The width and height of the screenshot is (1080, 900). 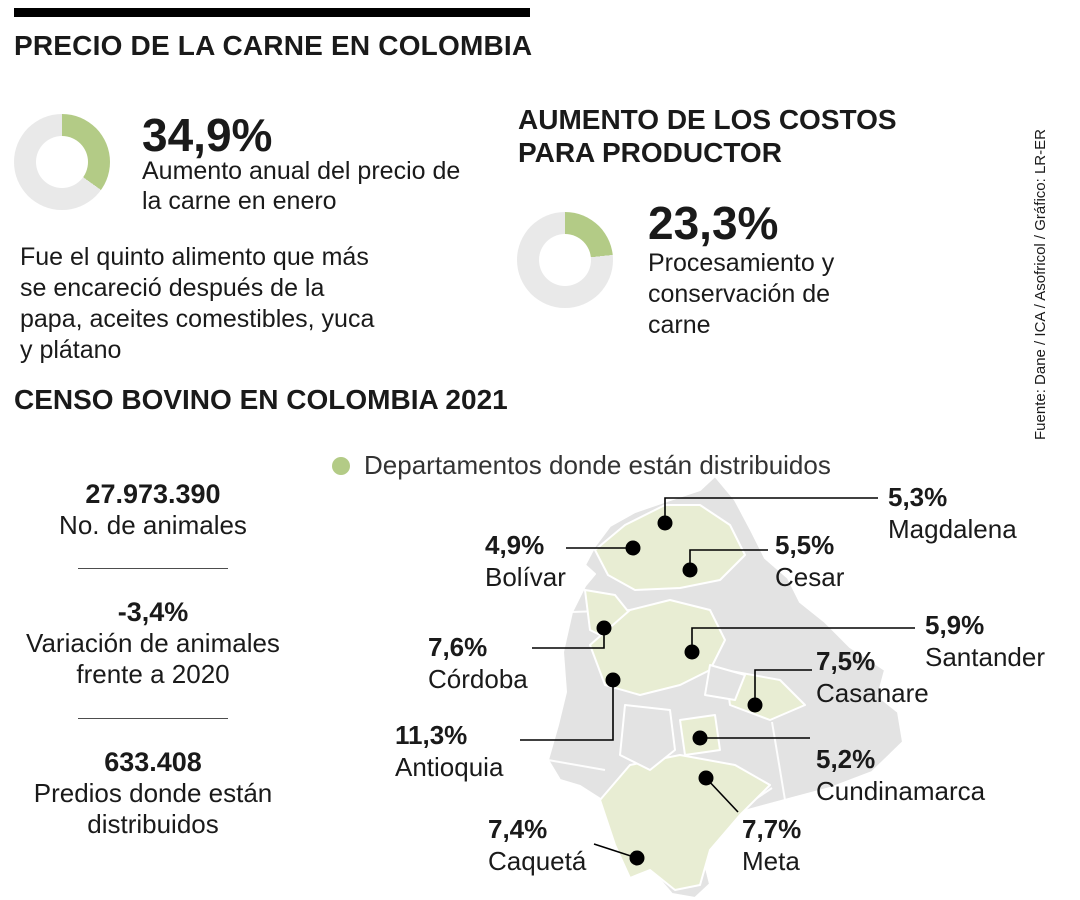 What do you see at coordinates (707, 136) in the screenshot?
I see `producer-costs-title: AUMENTO DE LOS COSTOS PARA PRODUCTOR` at bounding box center [707, 136].